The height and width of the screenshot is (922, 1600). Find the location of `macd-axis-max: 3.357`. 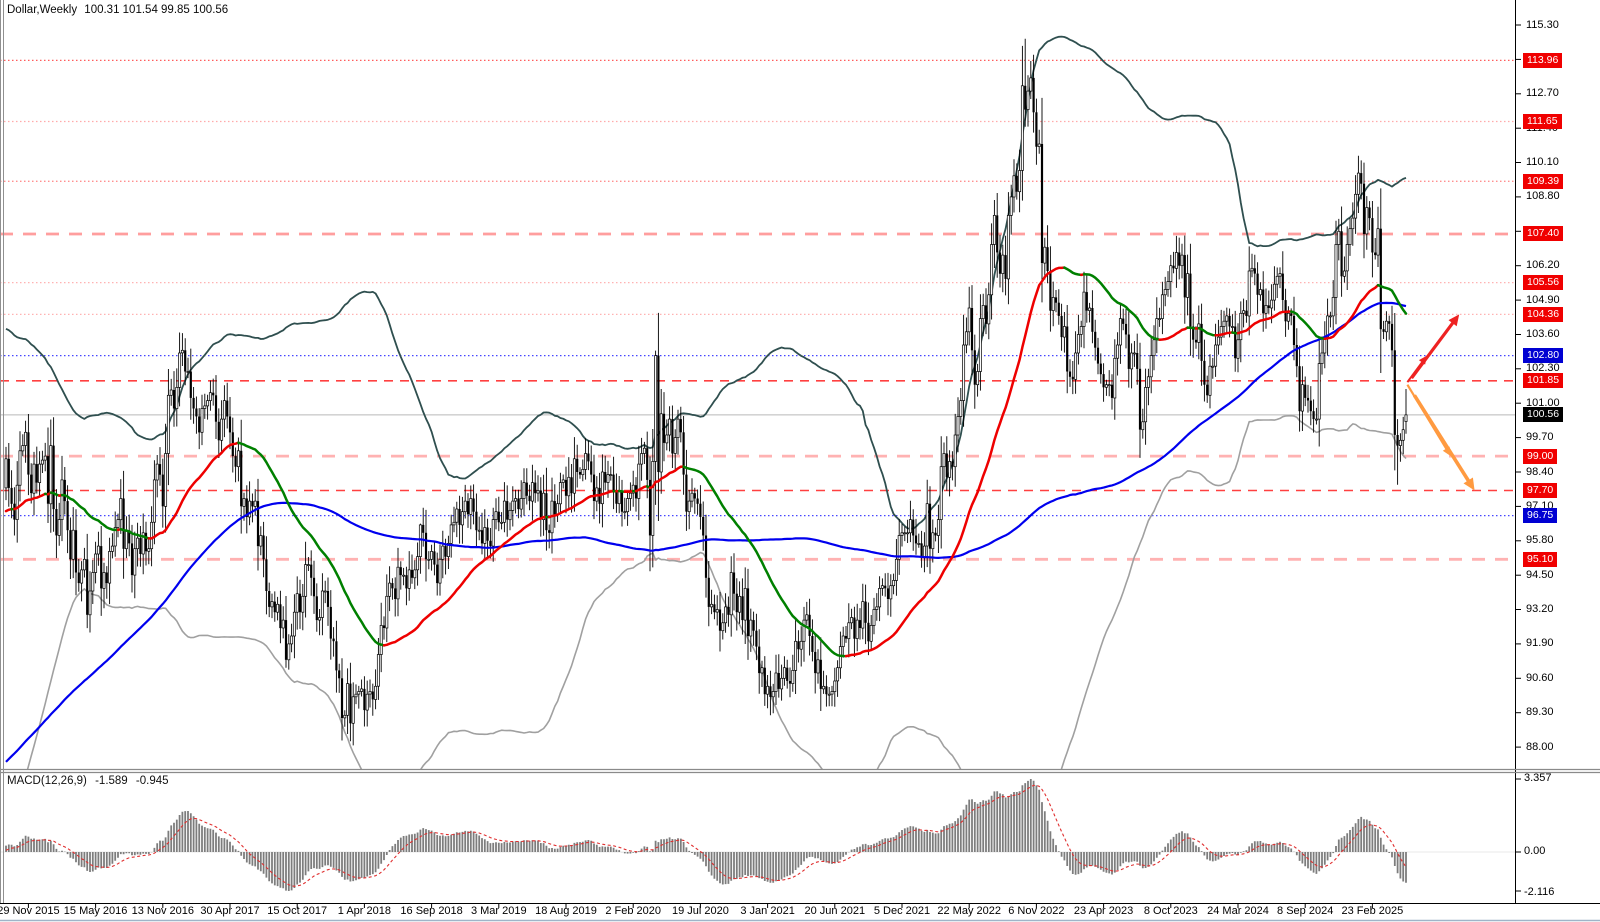

macd-axis-max: 3.357 is located at coordinates (1538, 778).